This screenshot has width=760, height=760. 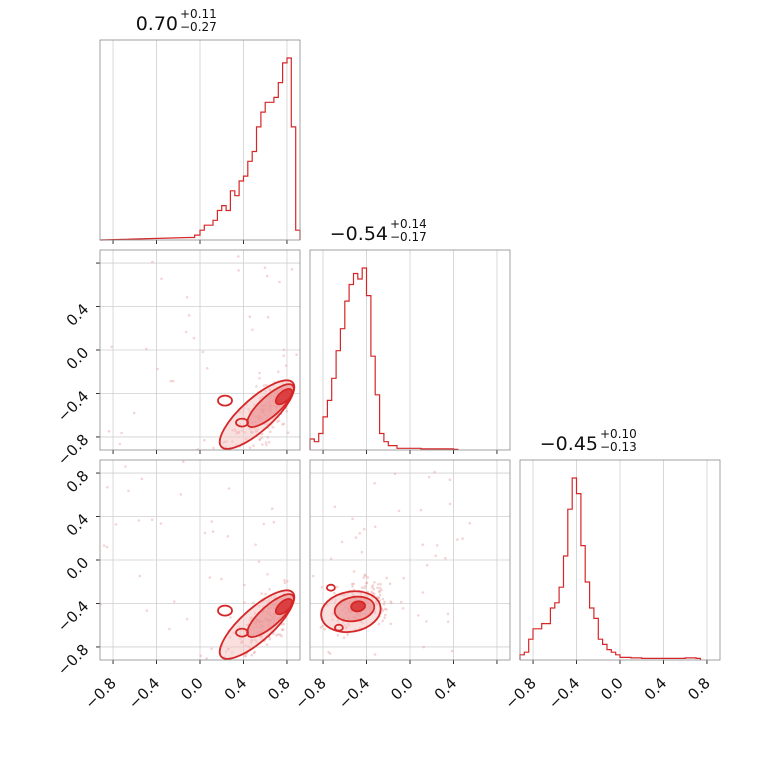 I want to click on panel-frame-r2-c1, so click(x=410, y=560).